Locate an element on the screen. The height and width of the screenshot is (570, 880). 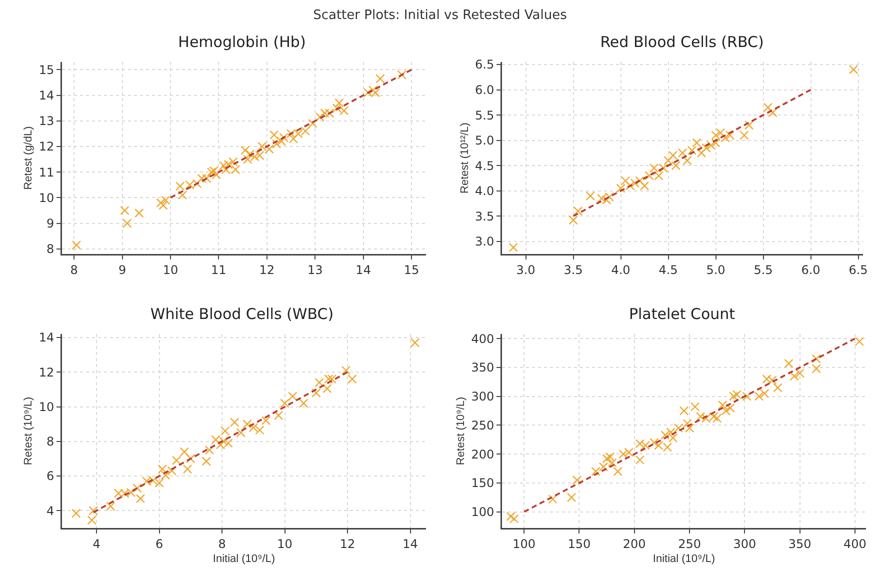
x-tick-label: 3.5 is located at coordinates (573, 269).